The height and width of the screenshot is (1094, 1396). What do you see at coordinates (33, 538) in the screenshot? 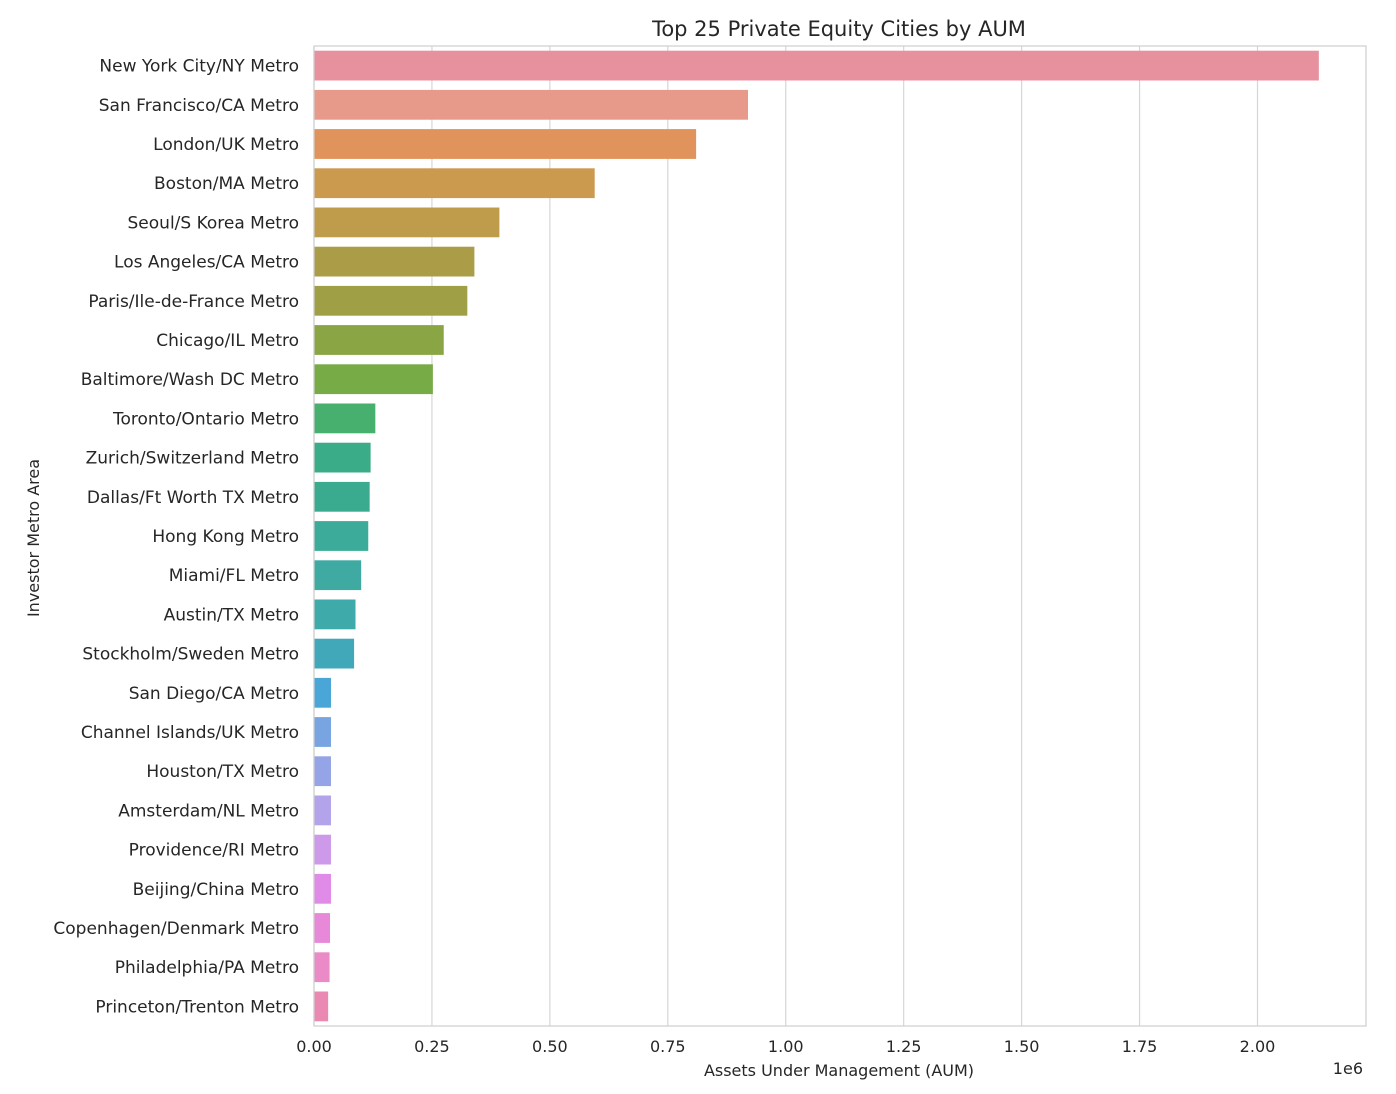
I see `y-axis-label: Investor Metro Area` at bounding box center [33, 538].